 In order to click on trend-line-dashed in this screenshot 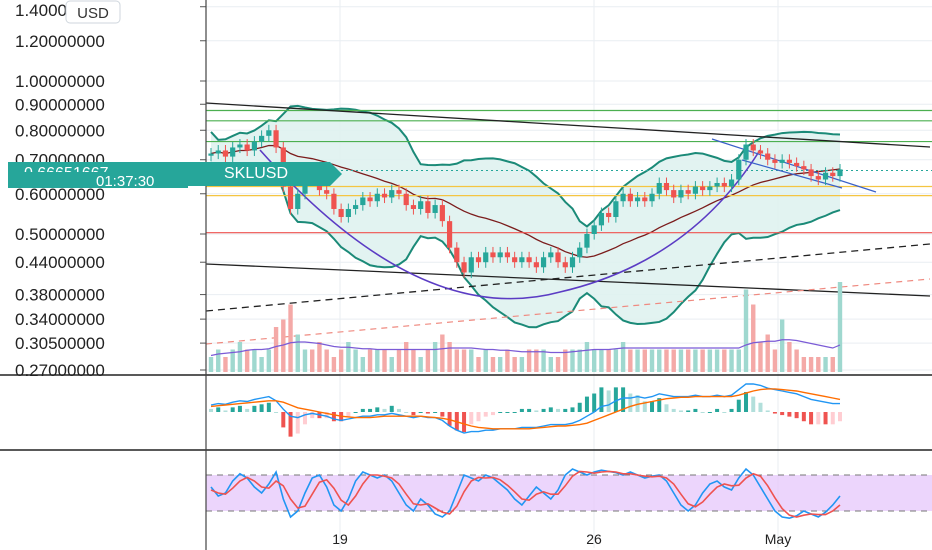, I will do `click(568, 277)`.